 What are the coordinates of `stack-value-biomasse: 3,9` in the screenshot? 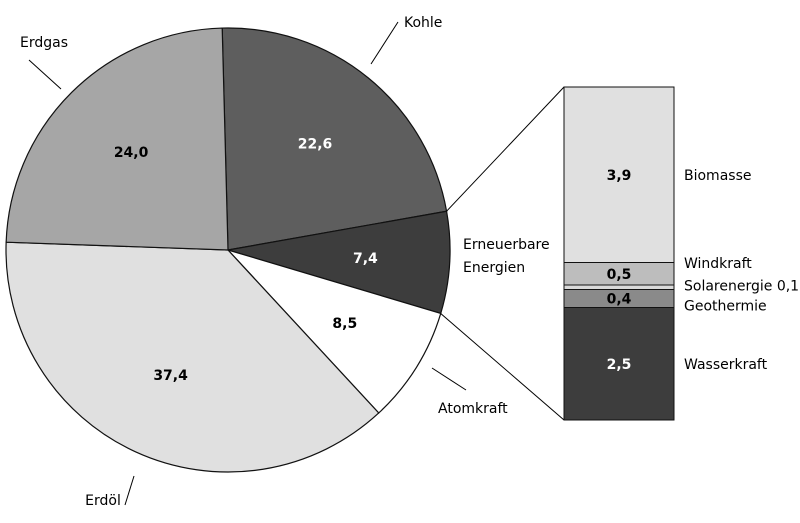 It's located at (619, 176).